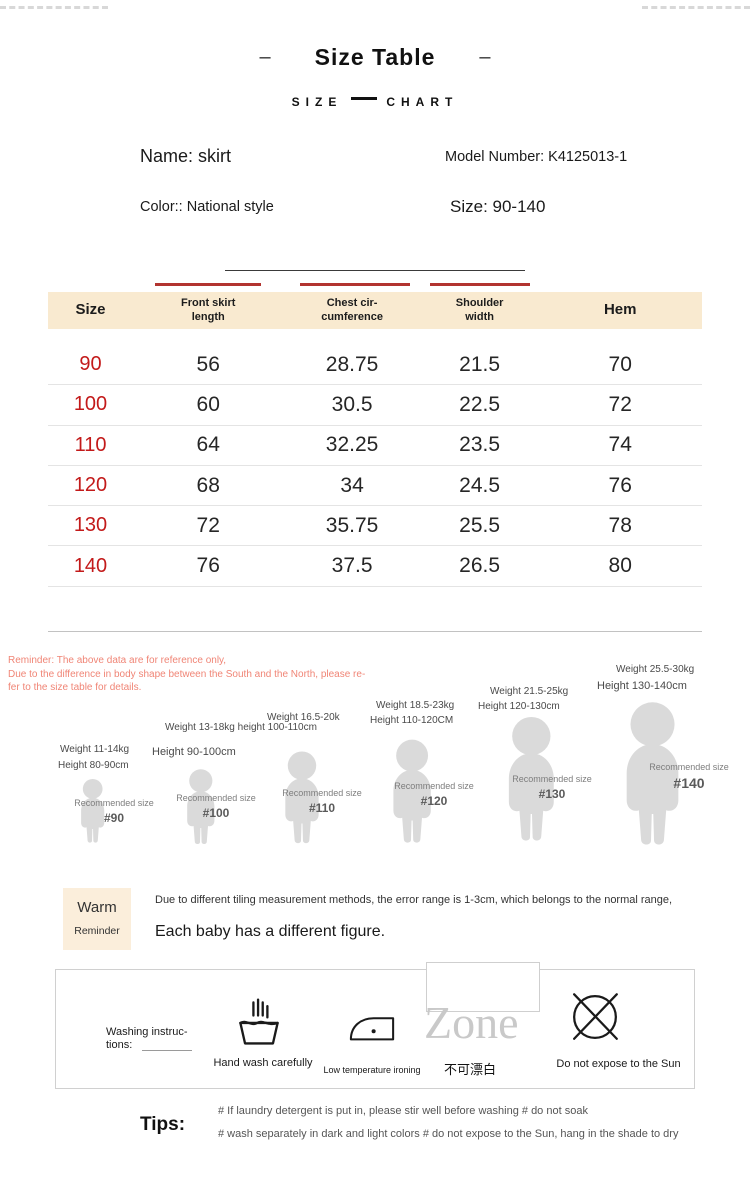 Image resolution: width=750 pixels, height=1197 pixels. I want to click on hem-cell: 78, so click(620, 525).